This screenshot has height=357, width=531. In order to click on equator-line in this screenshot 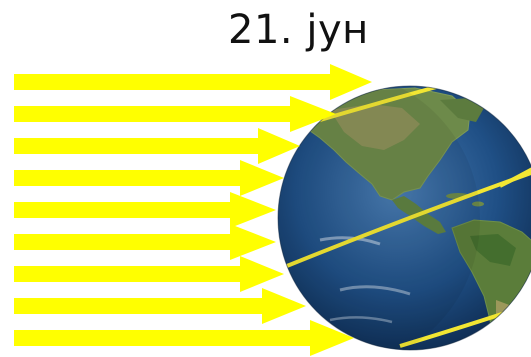, I will do `click(406, 218)`.